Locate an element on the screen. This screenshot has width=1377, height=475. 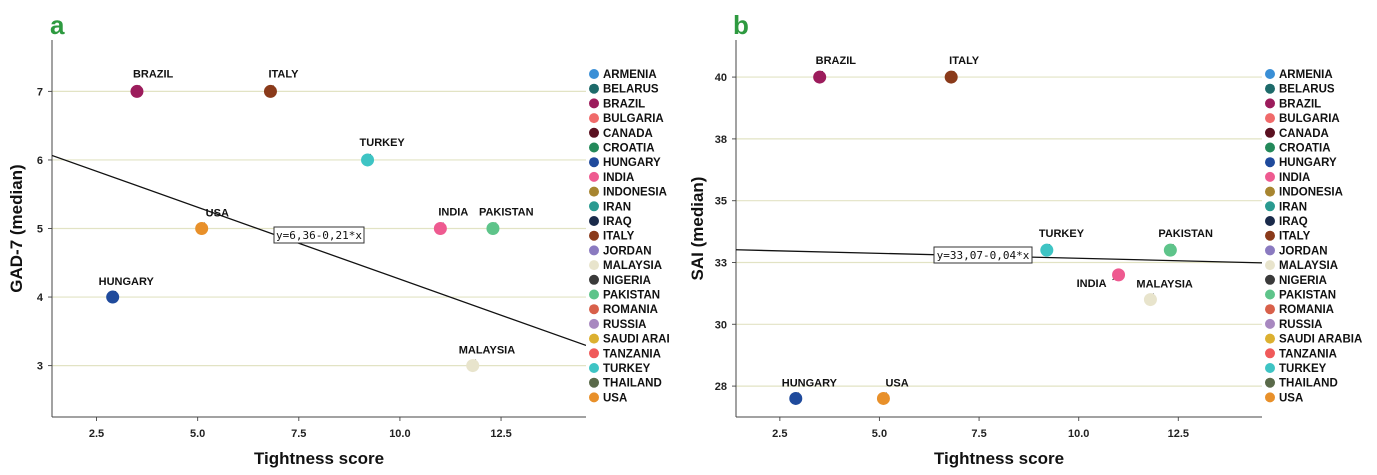
legend-label: IRAQ is located at coordinates (1293, 222).